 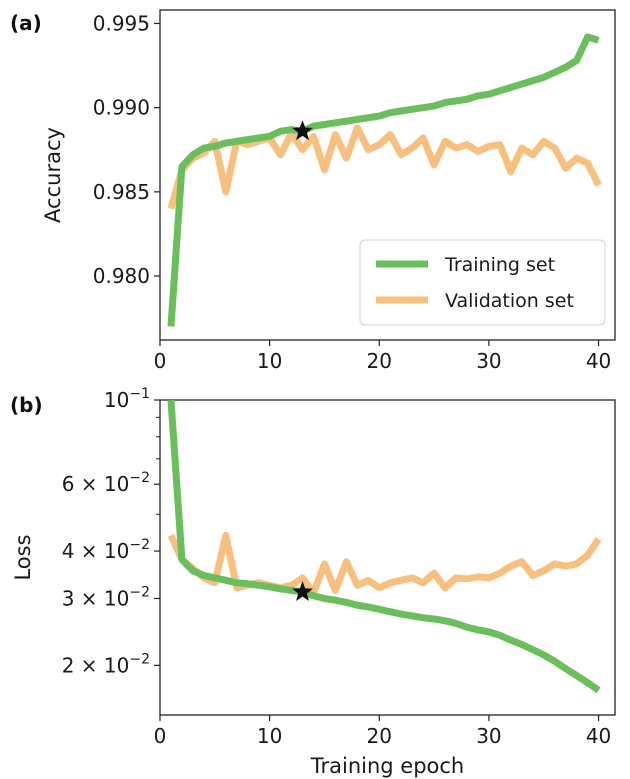 I want to click on y-tick-label: 10−1, so click(x=127, y=399).